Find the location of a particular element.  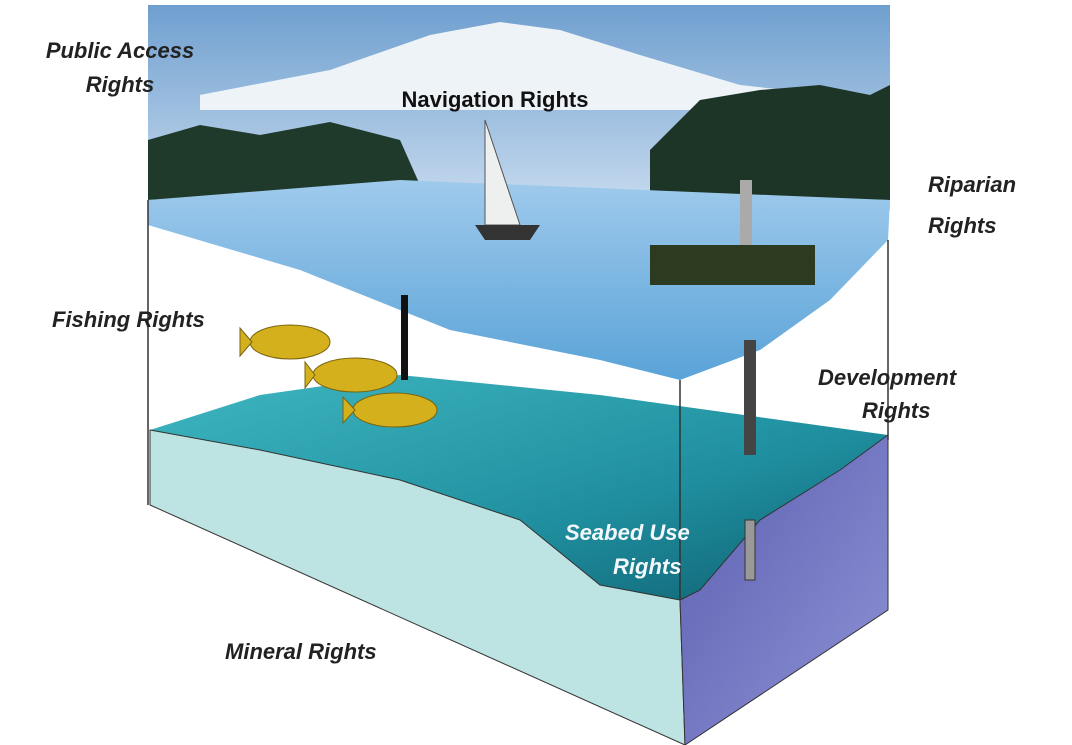

hull is located at coordinates (507, 232).